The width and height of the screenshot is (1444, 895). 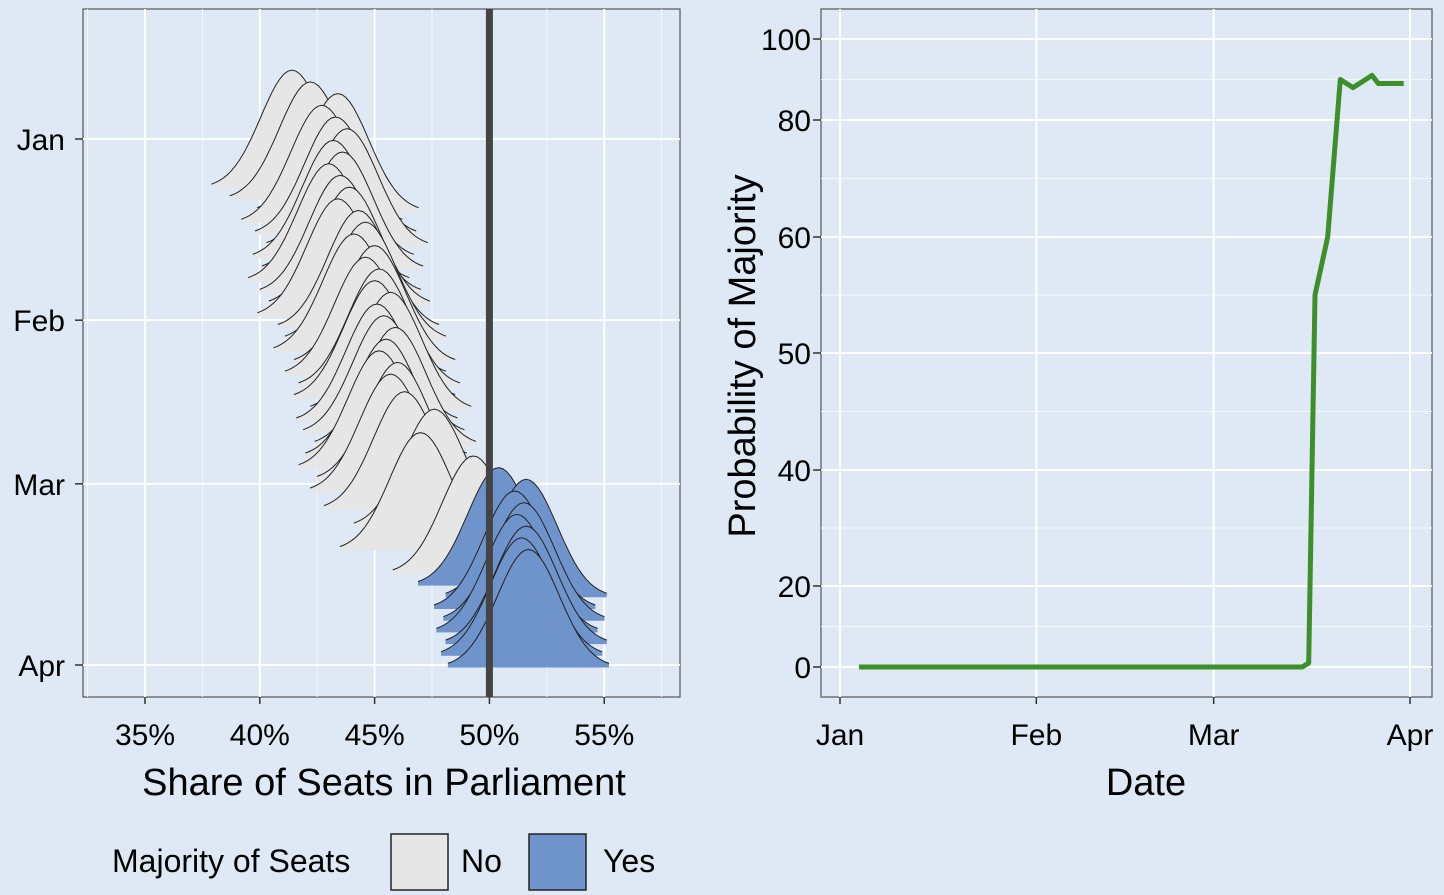 I want to click on probability-y-ticks: 0 20 40 50 60 80 100, so click(x=791, y=354).